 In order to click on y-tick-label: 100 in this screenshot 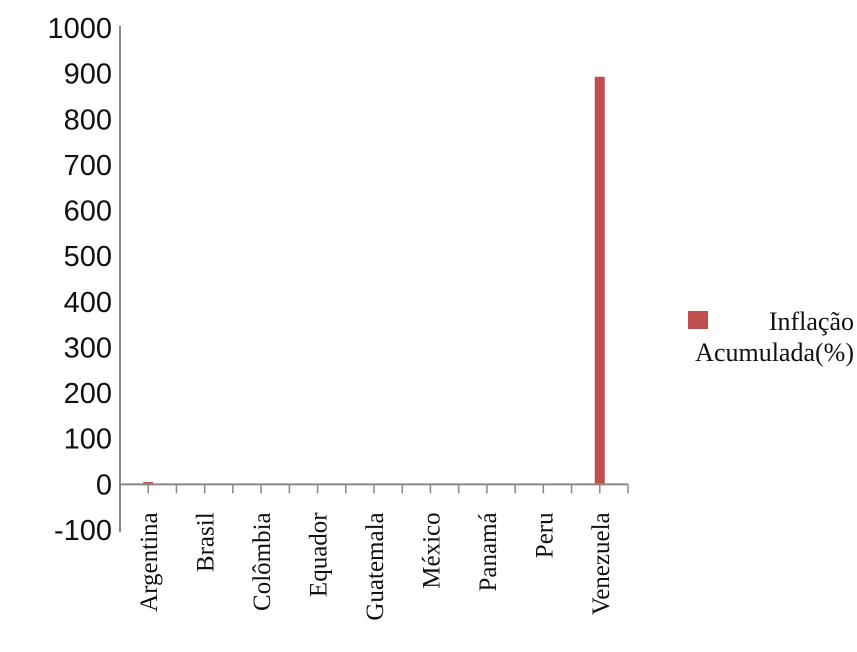, I will do `click(88, 440)`.